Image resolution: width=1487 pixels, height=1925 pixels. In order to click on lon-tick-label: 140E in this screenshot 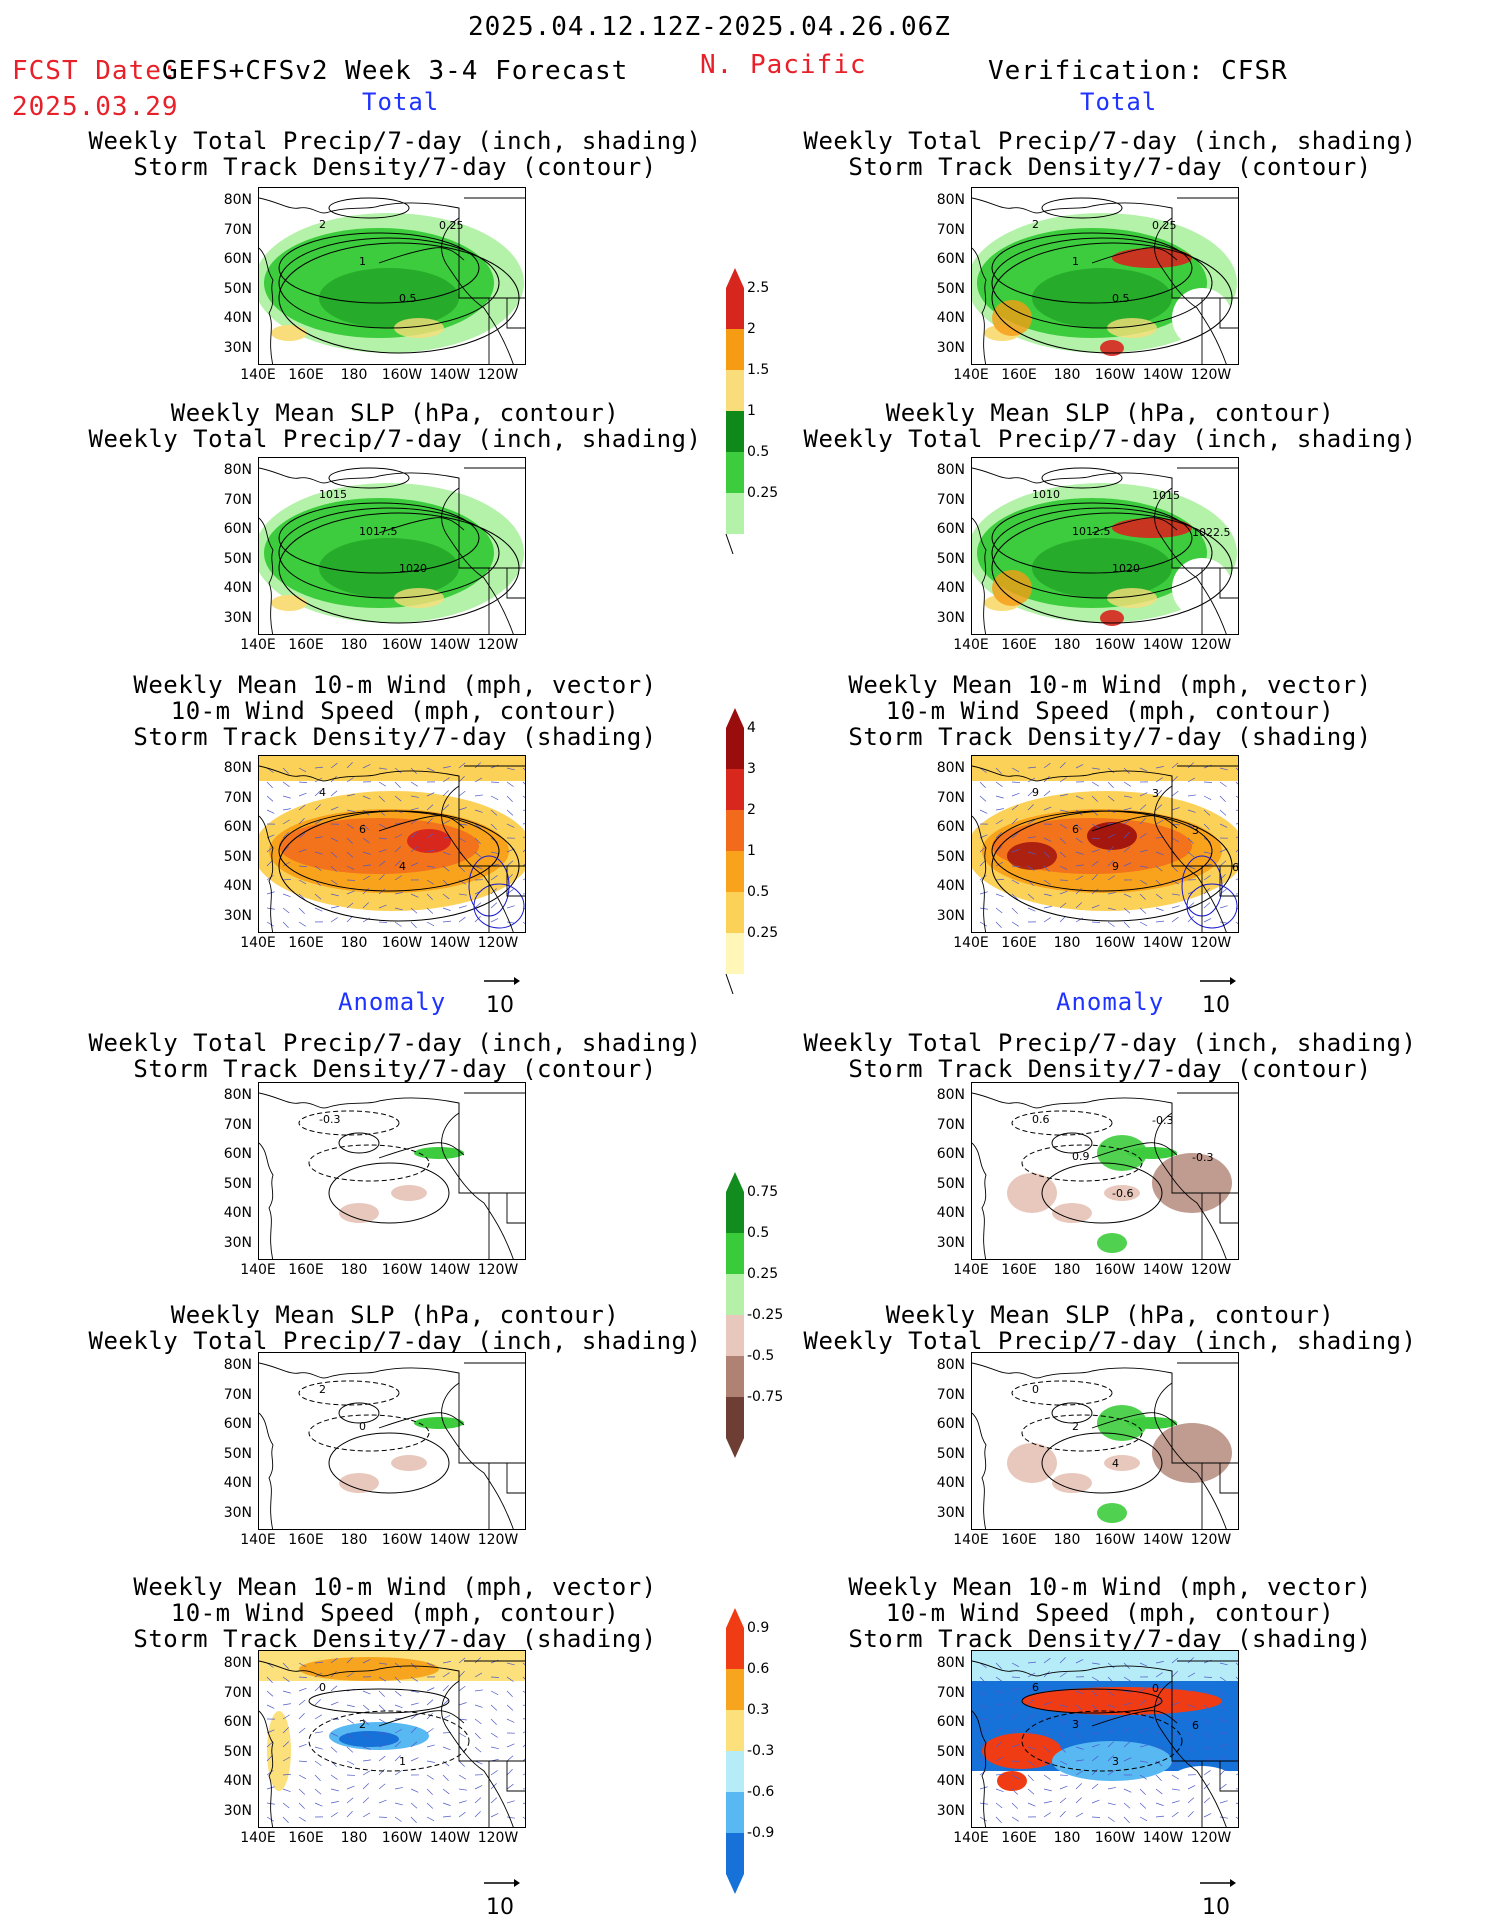, I will do `click(258, 645)`.